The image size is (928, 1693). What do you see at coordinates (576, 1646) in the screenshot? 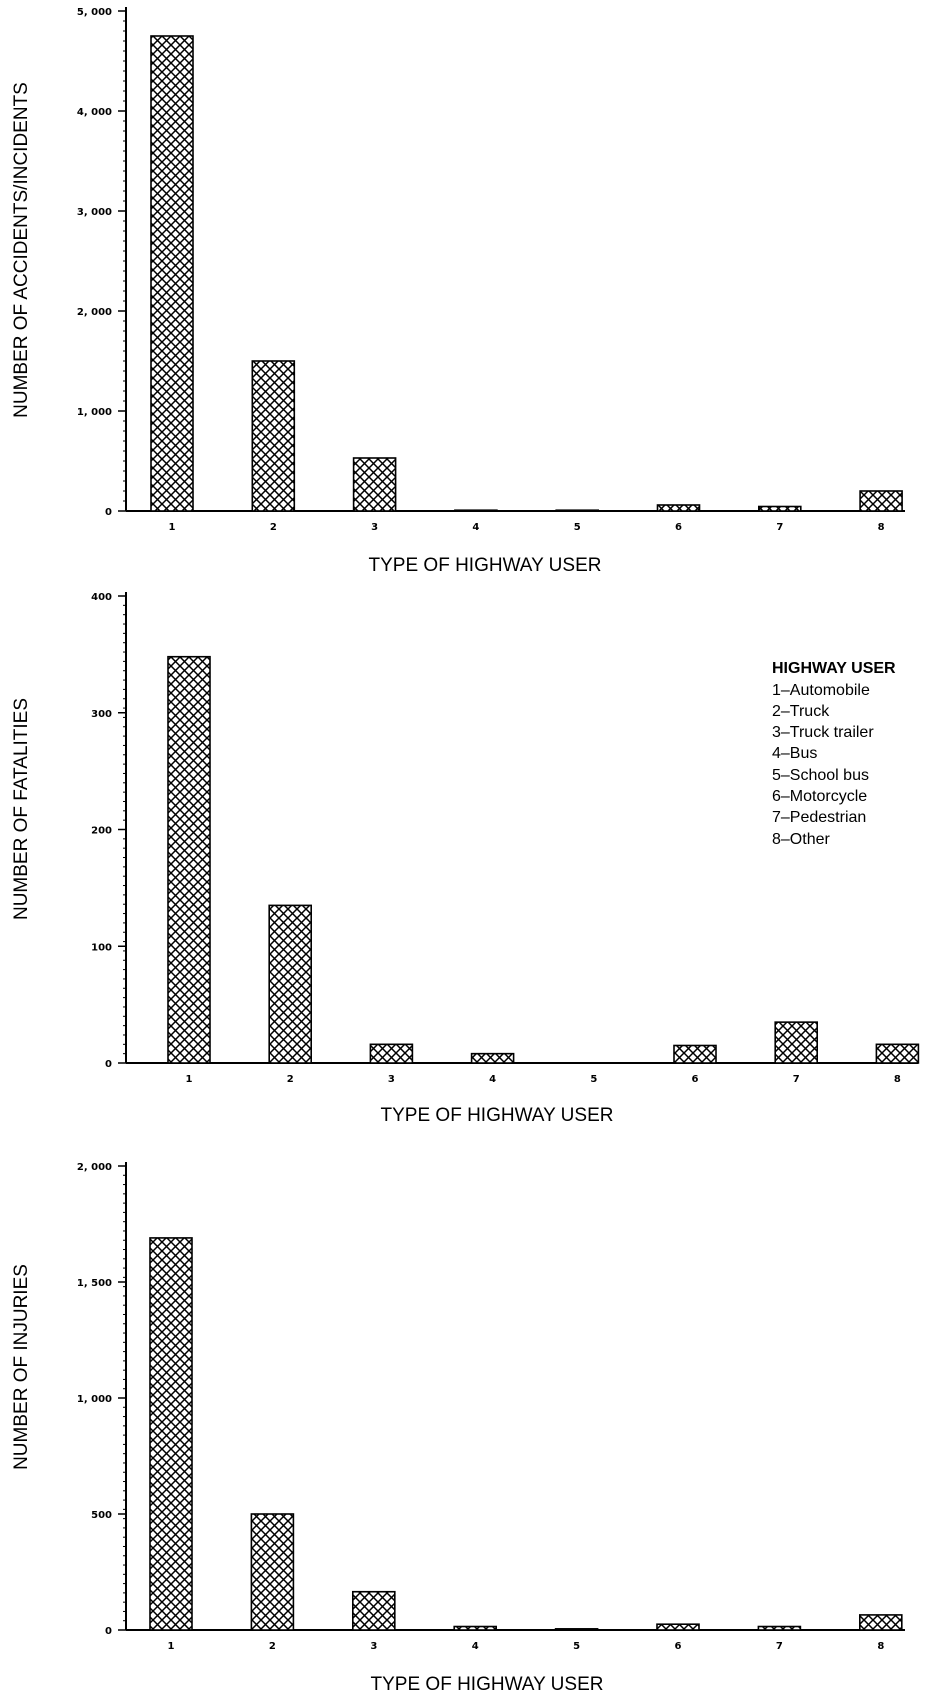
I see `injuries-x-tick-label: 5` at bounding box center [576, 1646].